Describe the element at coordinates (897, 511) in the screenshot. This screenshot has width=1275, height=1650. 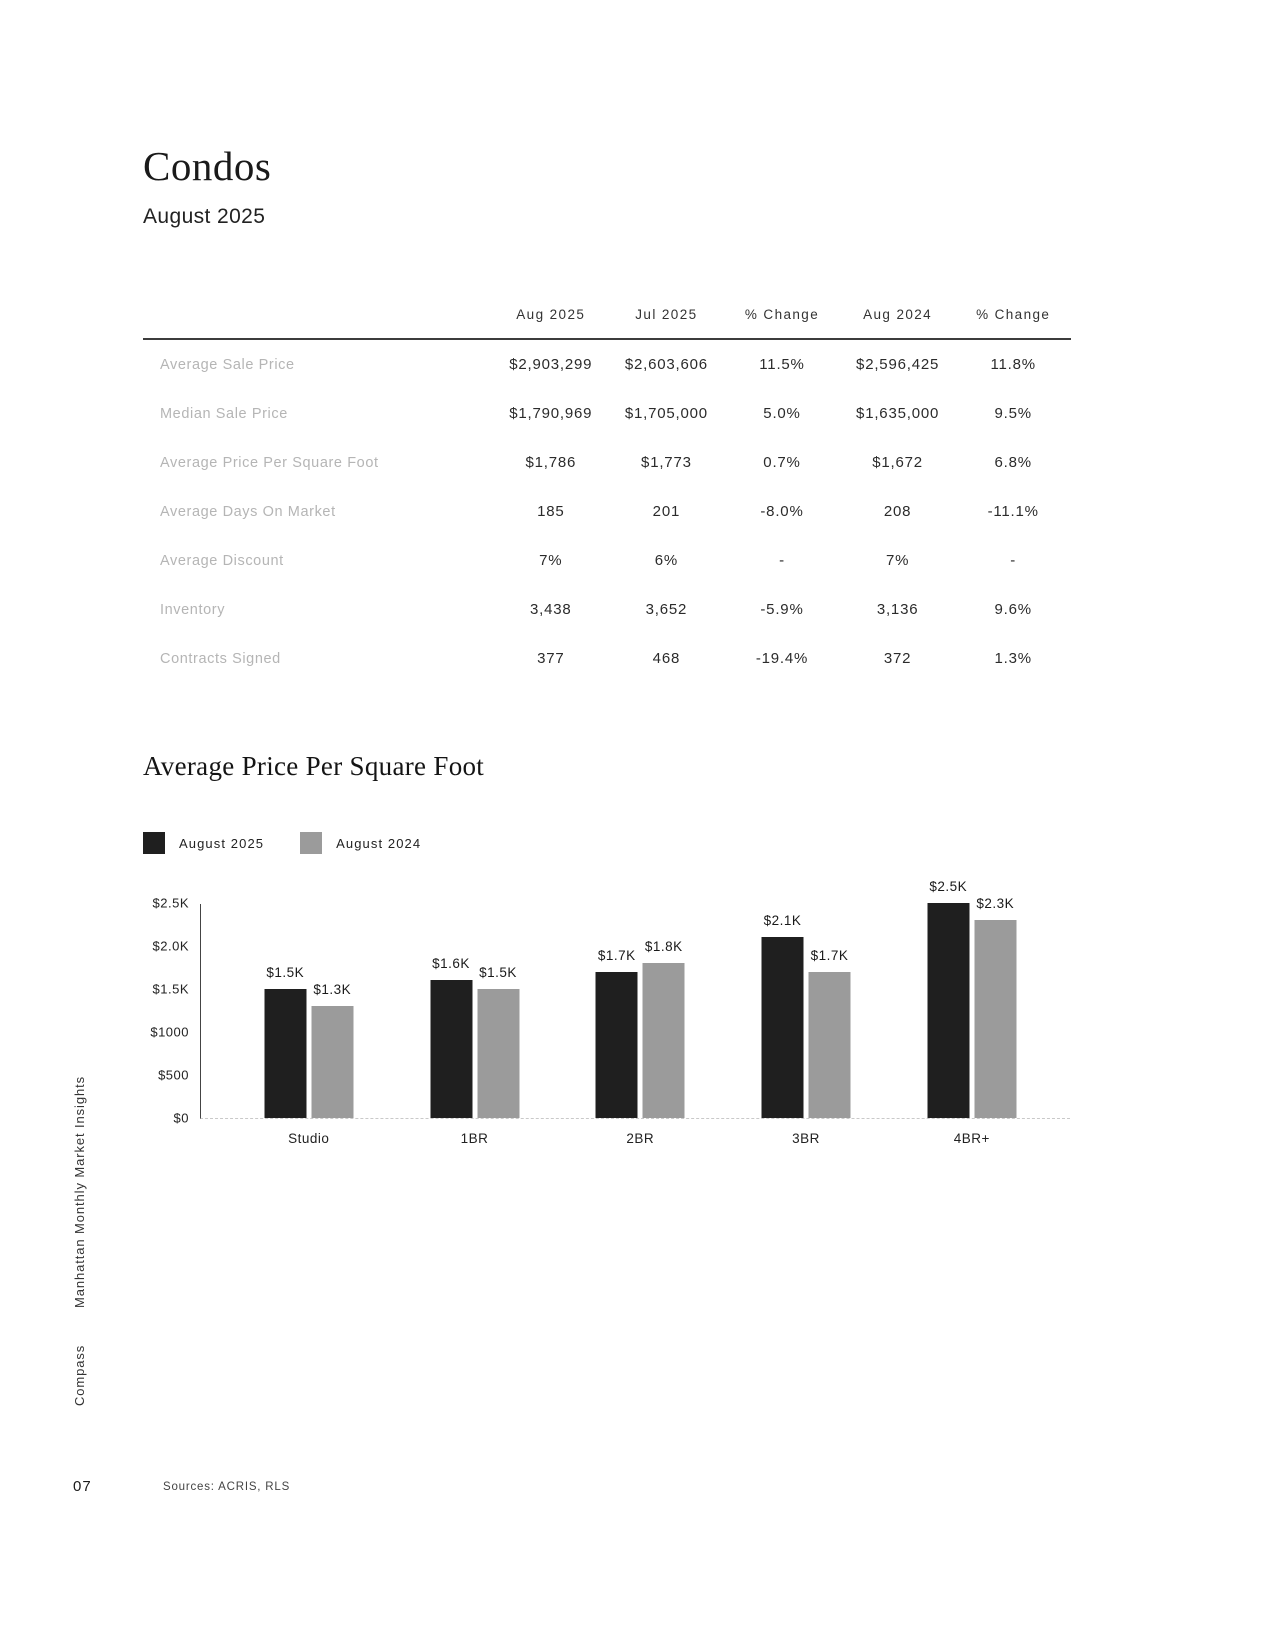
I see `row-value: 208` at that location.